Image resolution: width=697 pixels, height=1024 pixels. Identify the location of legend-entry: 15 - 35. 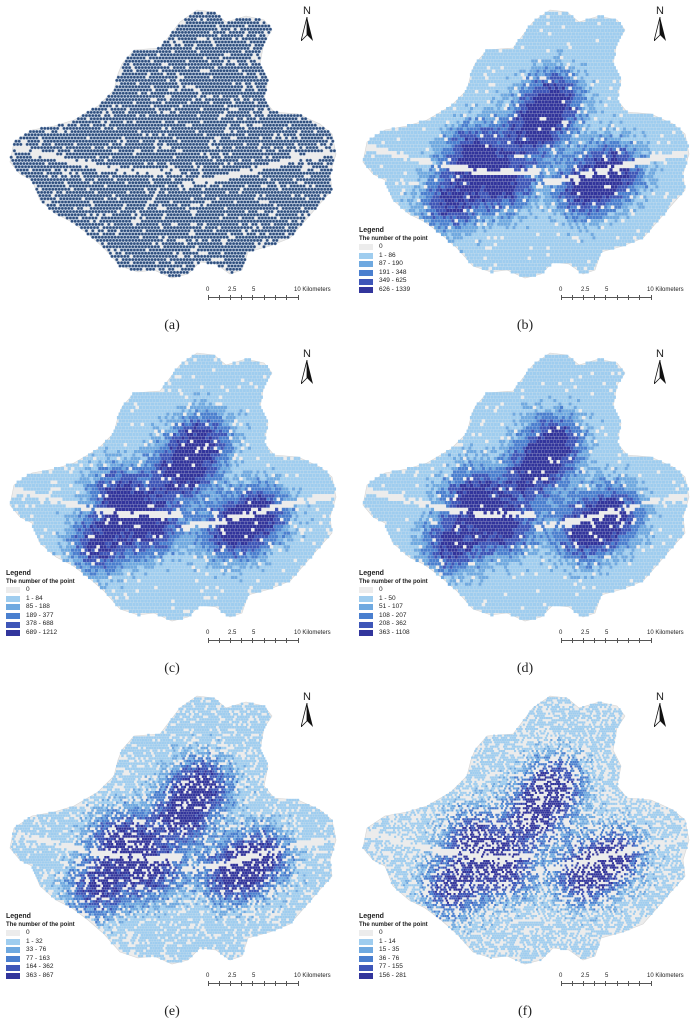
(393, 950).